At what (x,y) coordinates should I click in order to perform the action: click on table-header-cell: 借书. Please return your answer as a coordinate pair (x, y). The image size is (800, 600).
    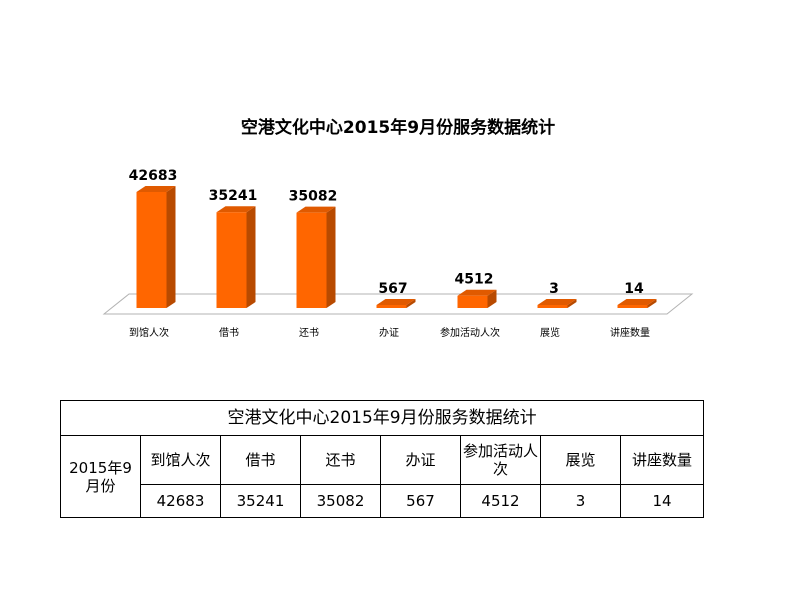
    Looking at the image, I should click on (260, 460).